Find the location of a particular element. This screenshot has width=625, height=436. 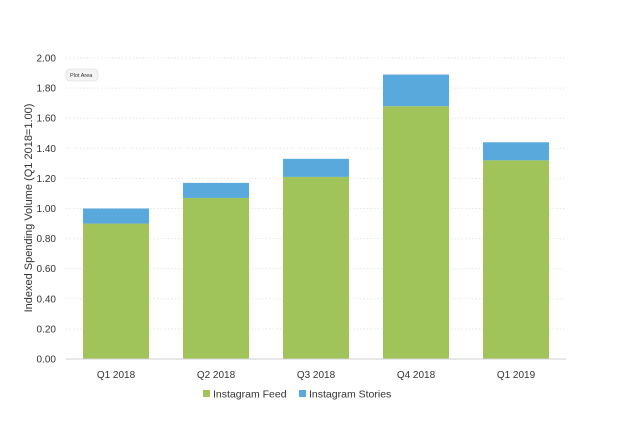

x-tick-label: Q1 2019 is located at coordinates (516, 375).